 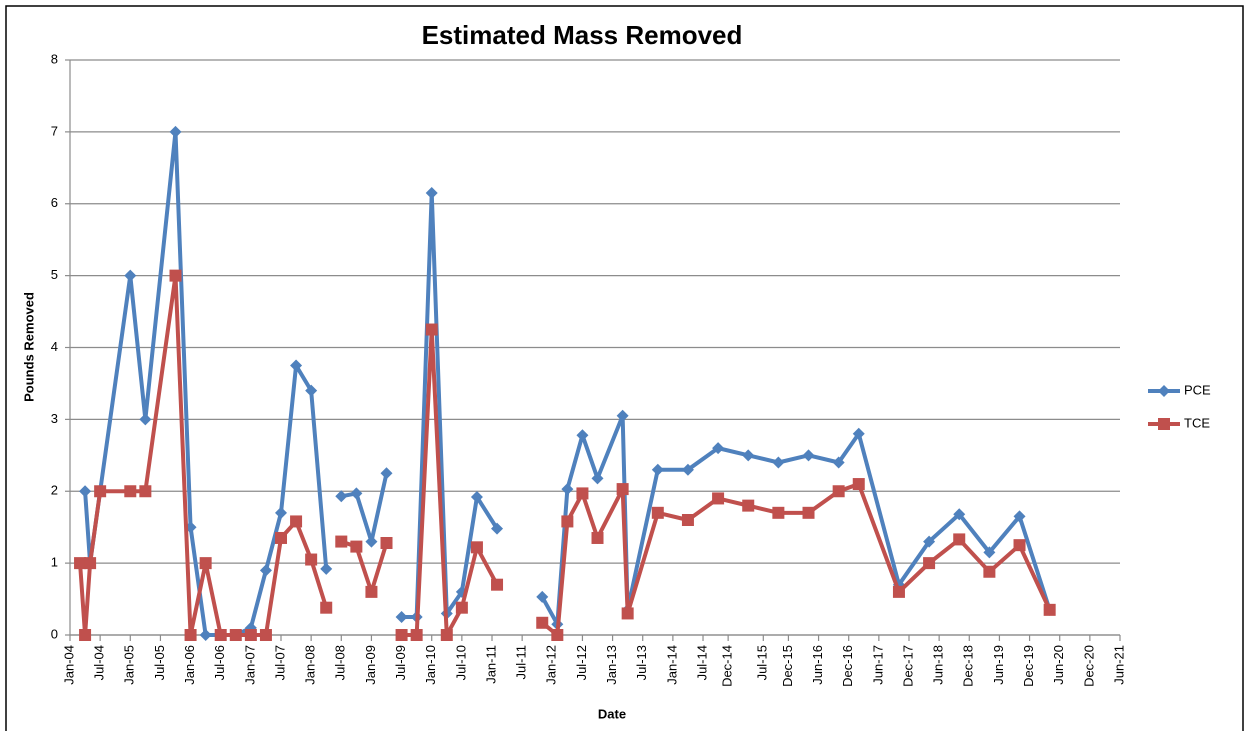 I want to click on legend-label: PCE, so click(x=1197, y=389).